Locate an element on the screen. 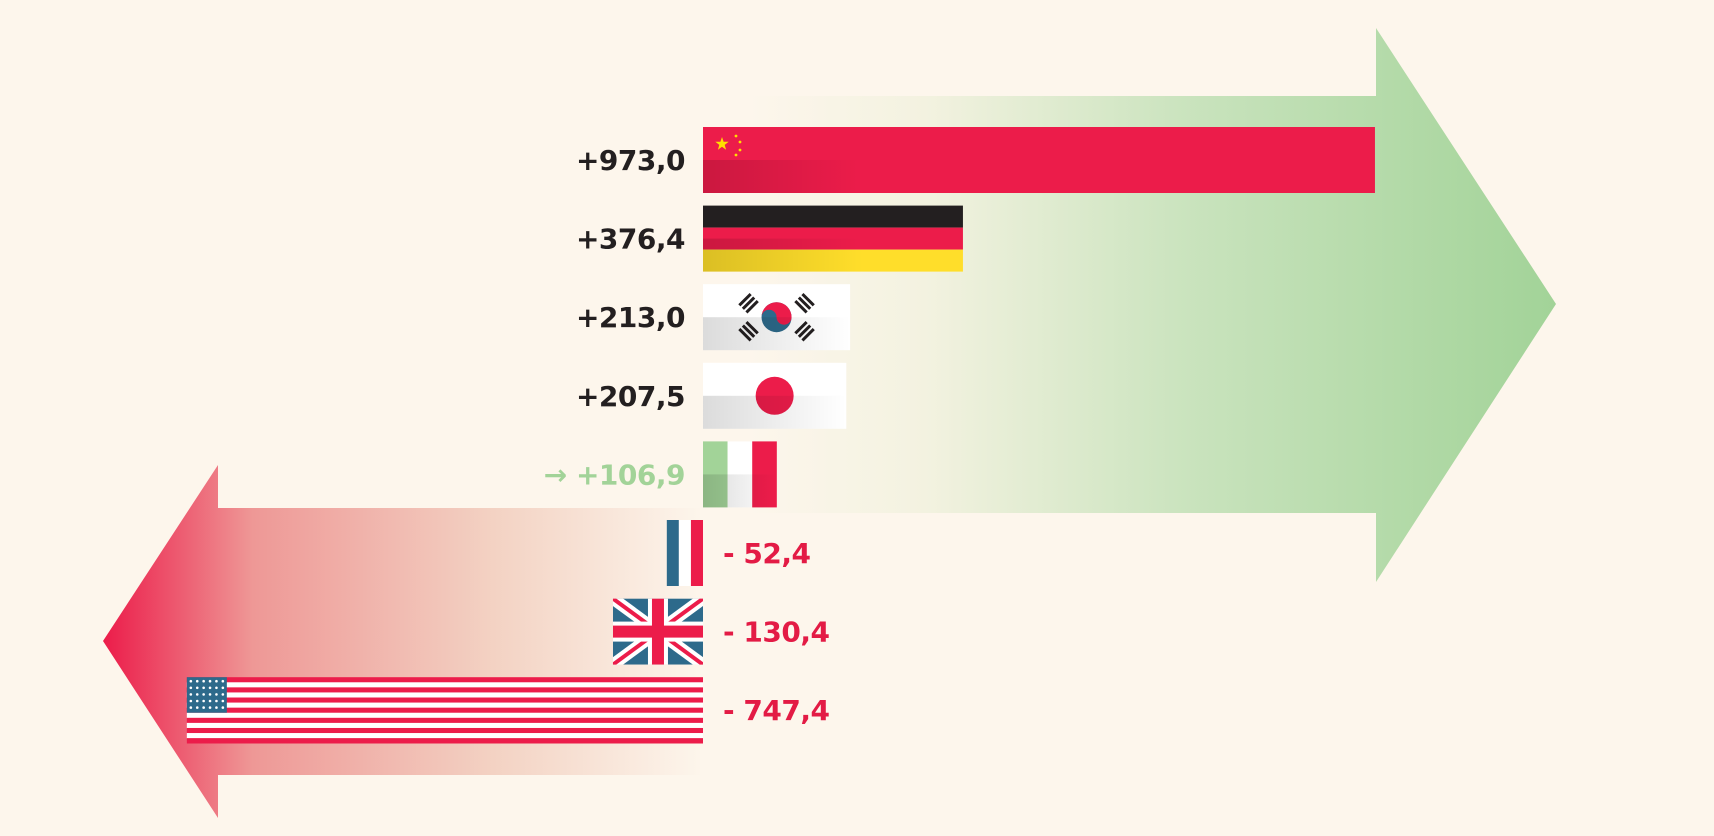  value-label-italy: → +106,9 is located at coordinates (614, 474).